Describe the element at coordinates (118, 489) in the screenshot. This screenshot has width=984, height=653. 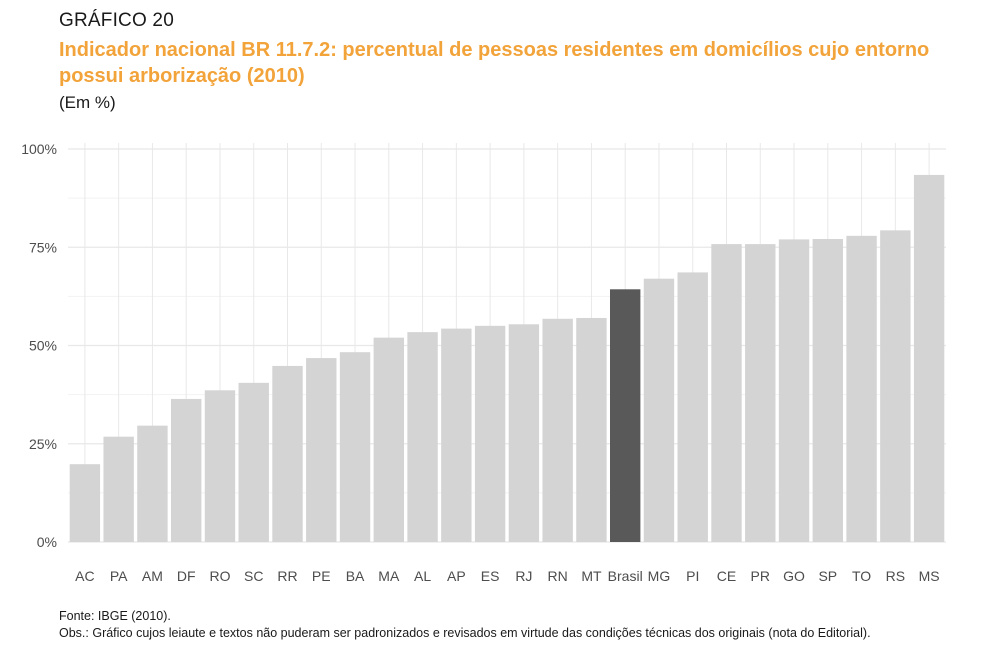
I see `bar-pa` at that location.